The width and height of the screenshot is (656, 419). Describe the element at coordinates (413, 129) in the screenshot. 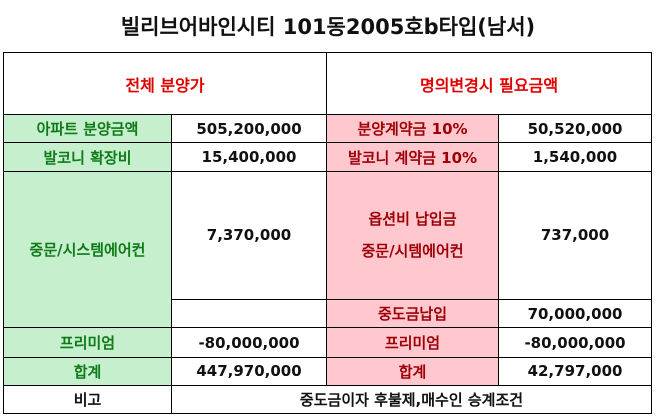

I see `sale-deposit-label: 분양계약금 10%` at that location.